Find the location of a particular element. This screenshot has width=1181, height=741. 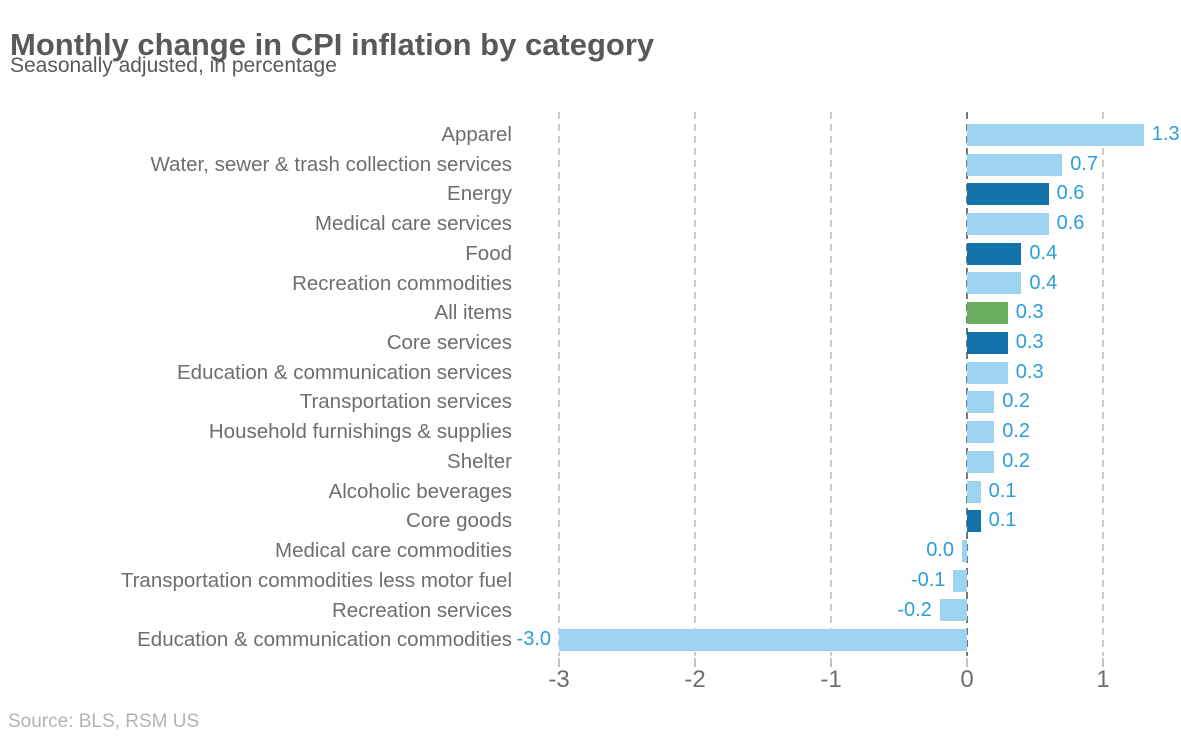

x-axis-label--2: -2 is located at coordinates (695, 679).